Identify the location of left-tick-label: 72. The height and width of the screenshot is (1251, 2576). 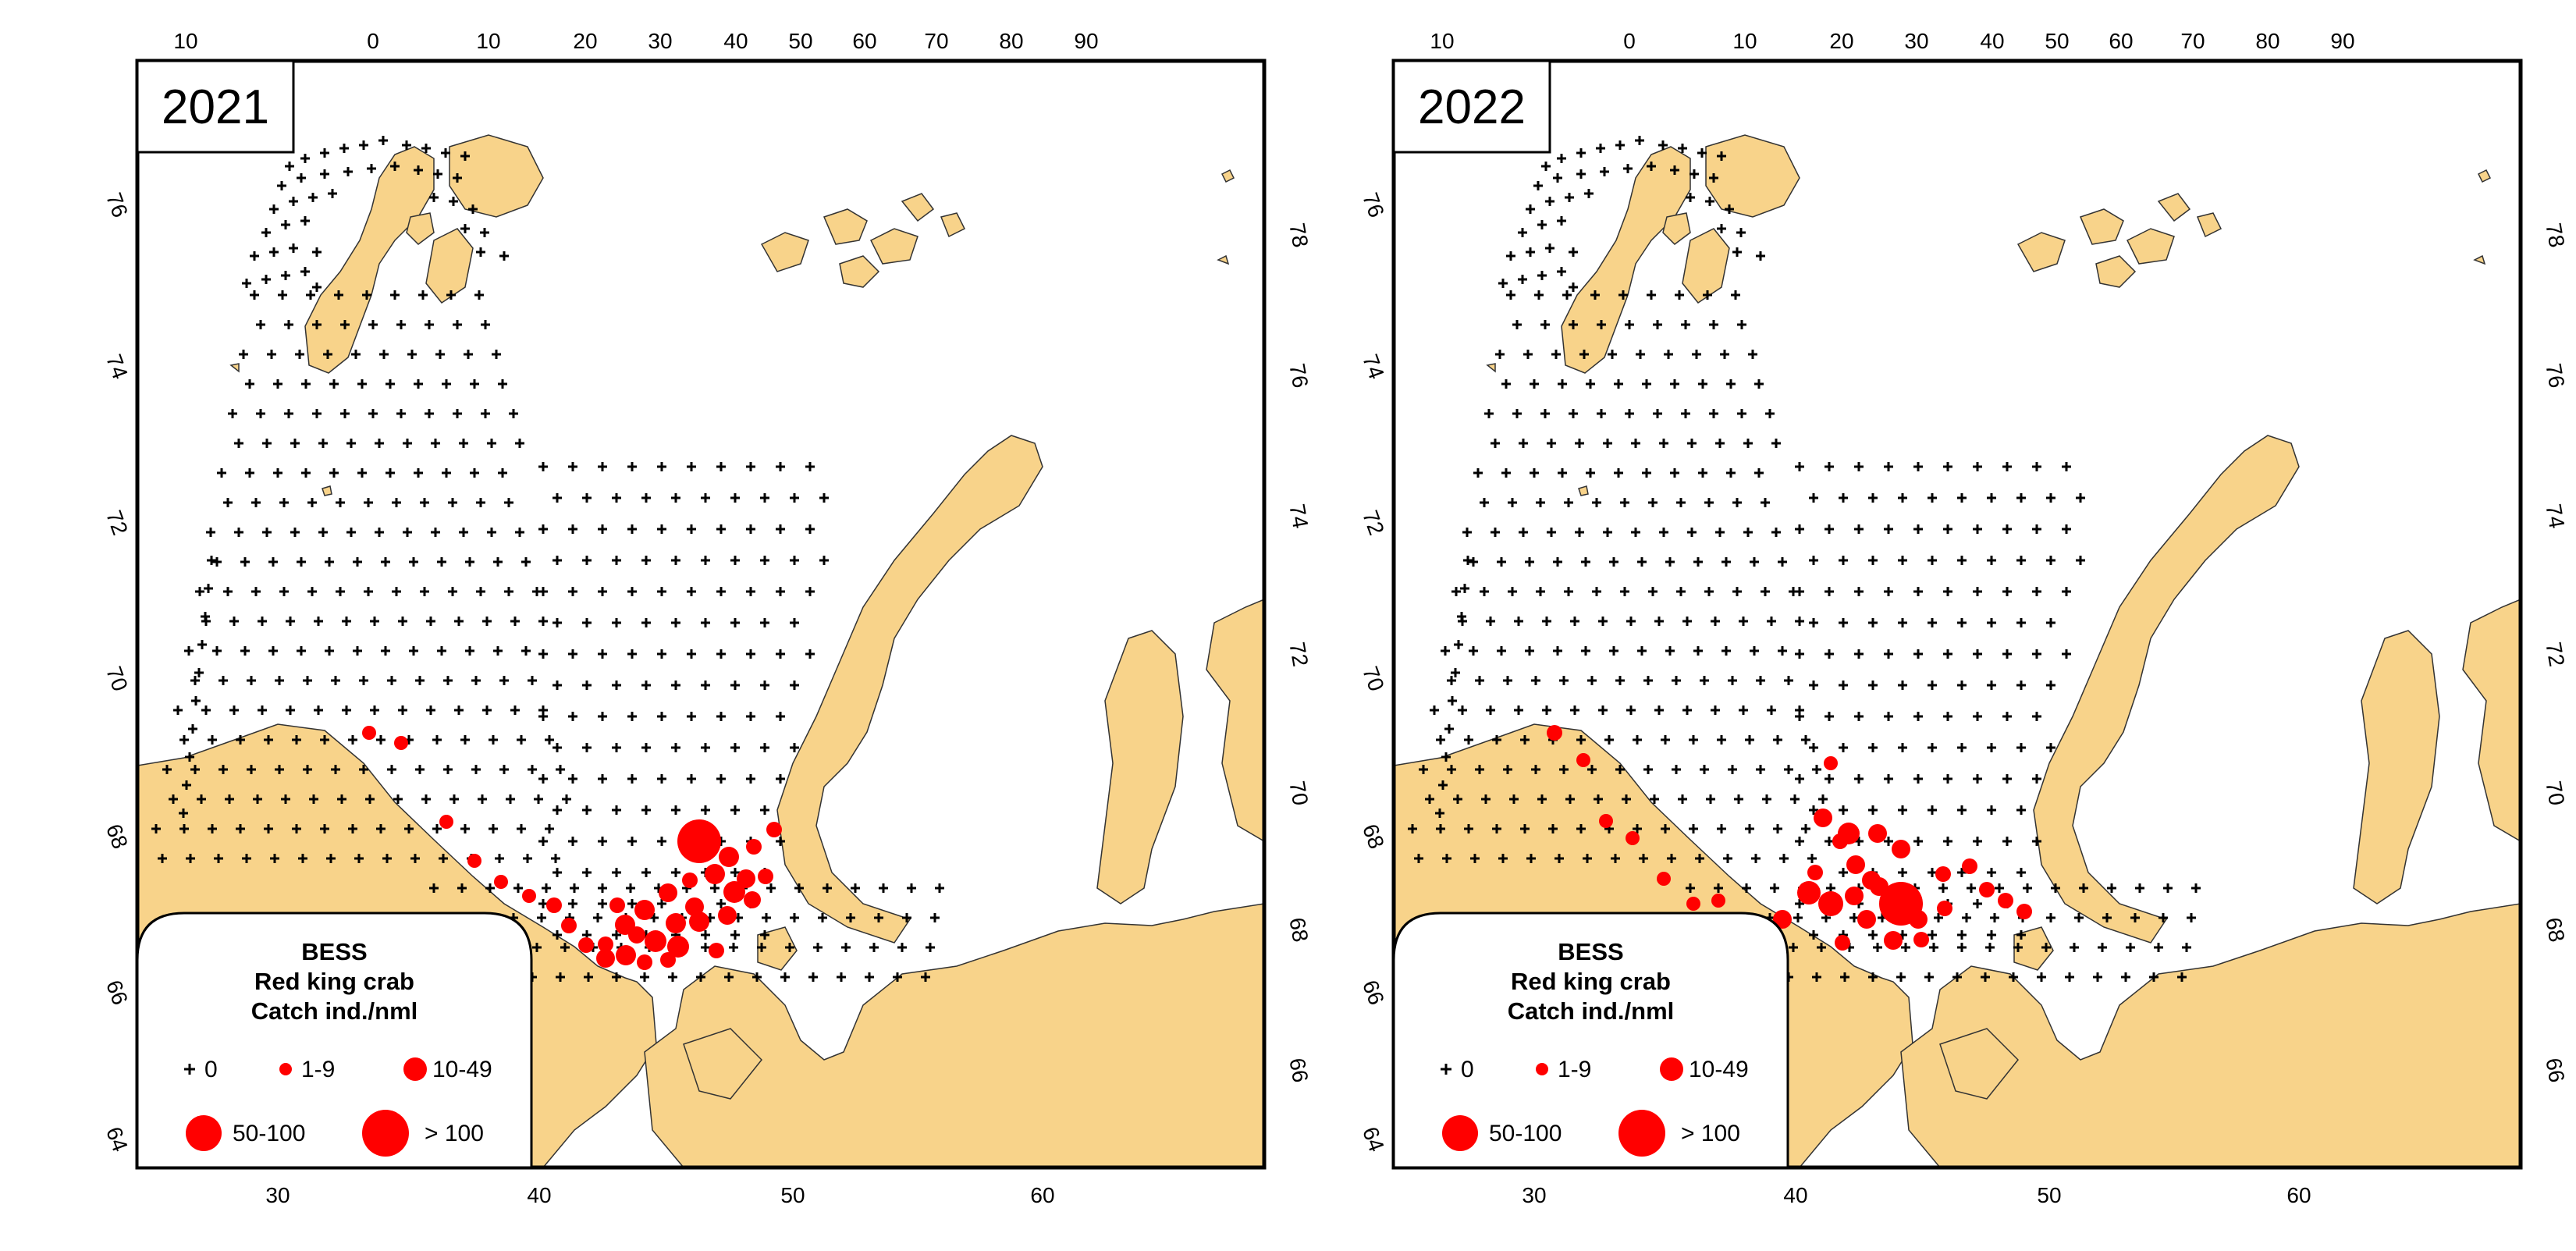
(117, 522).